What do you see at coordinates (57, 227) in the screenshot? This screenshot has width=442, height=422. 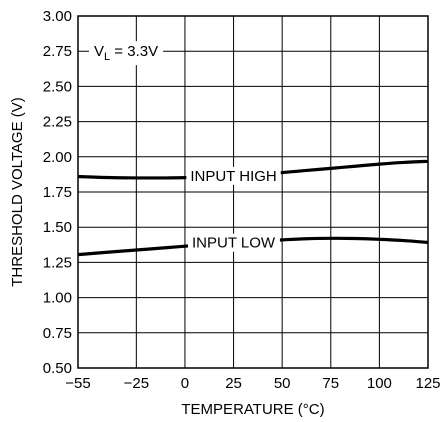 I see `y-tick-label: 1.50` at bounding box center [57, 227].